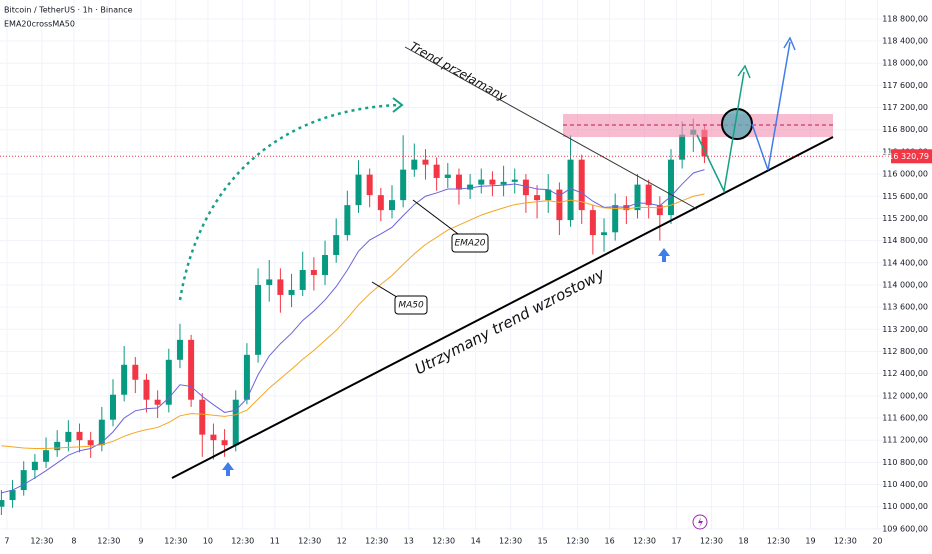 This screenshot has width=932, height=554. I want to click on y-tick-label: 114 800,00, so click(905, 240).